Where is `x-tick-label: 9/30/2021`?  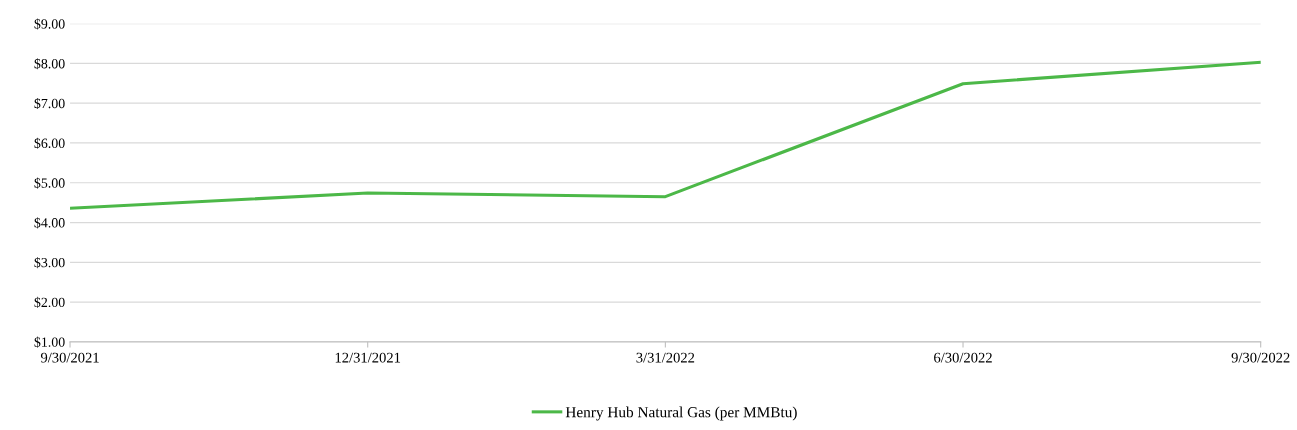 x-tick-label: 9/30/2021 is located at coordinates (69, 357).